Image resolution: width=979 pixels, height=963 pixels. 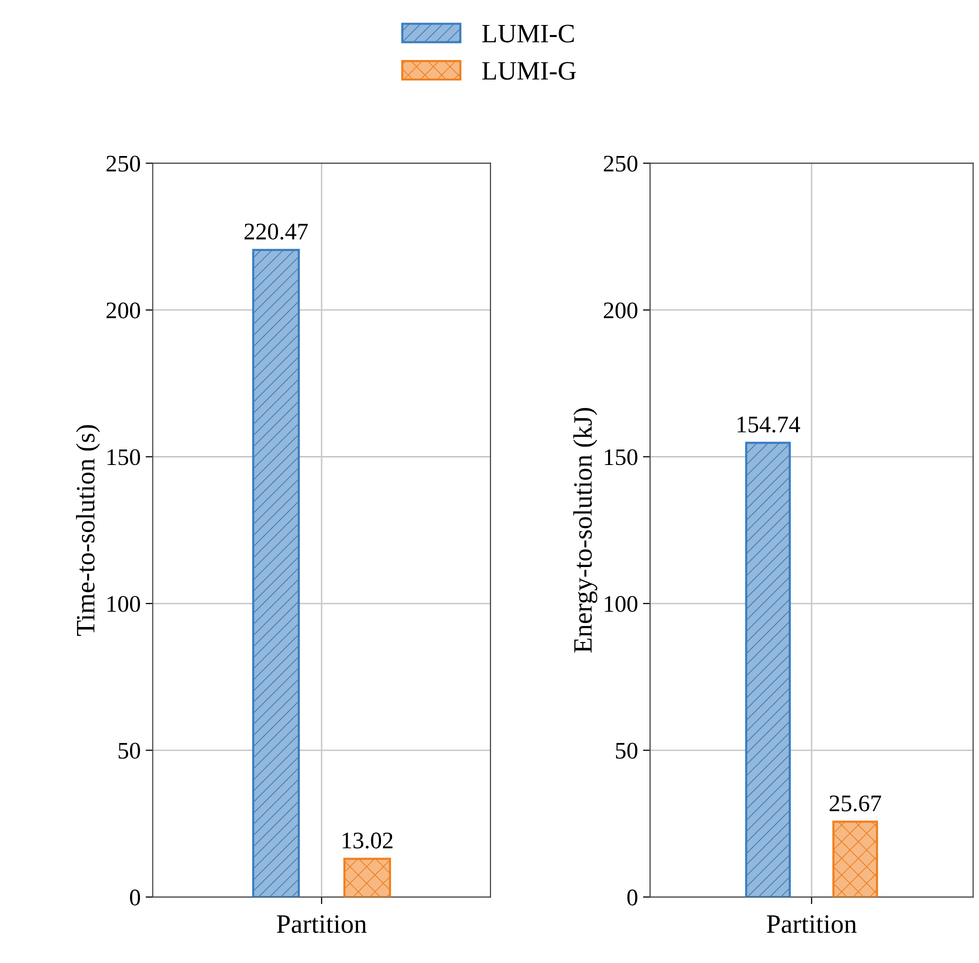 What do you see at coordinates (367, 840) in the screenshot?
I see `data-label: 13.02` at bounding box center [367, 840].